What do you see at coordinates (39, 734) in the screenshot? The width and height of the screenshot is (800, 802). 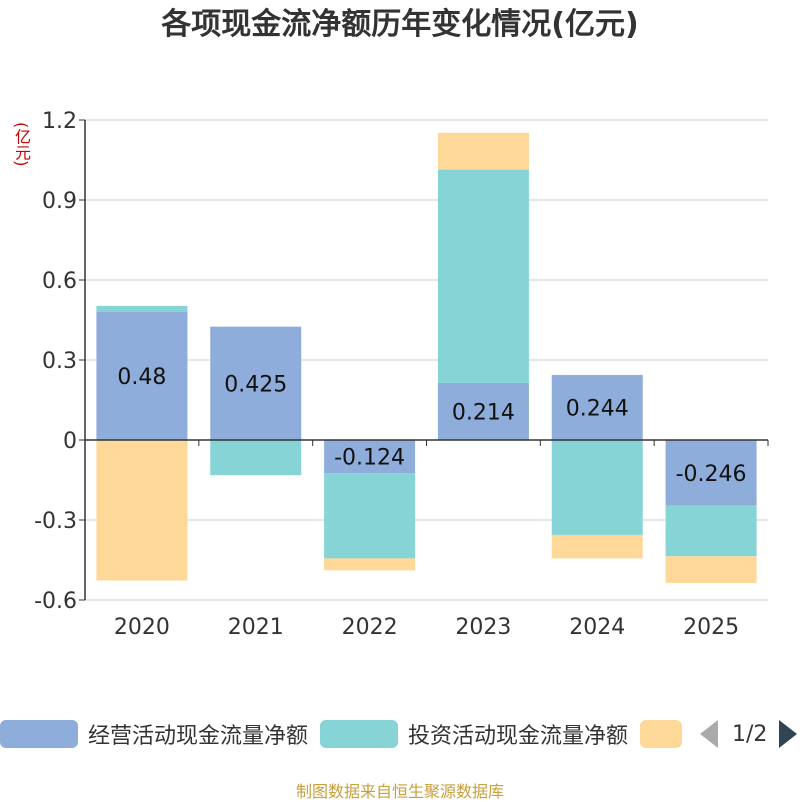 I see `legend-swatch-operating` at bounding box center [39, 734].